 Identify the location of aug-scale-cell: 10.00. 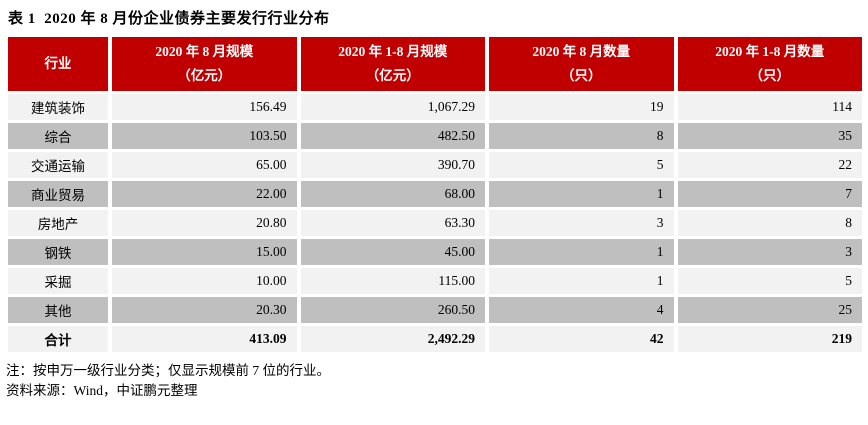
(204, 281).